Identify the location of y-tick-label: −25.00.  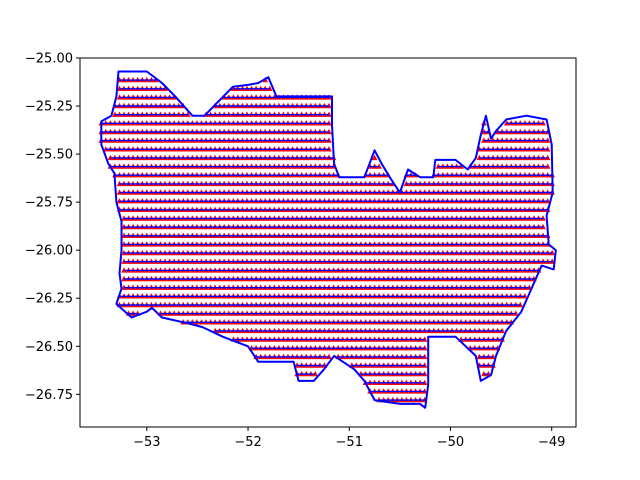
(49, 59).